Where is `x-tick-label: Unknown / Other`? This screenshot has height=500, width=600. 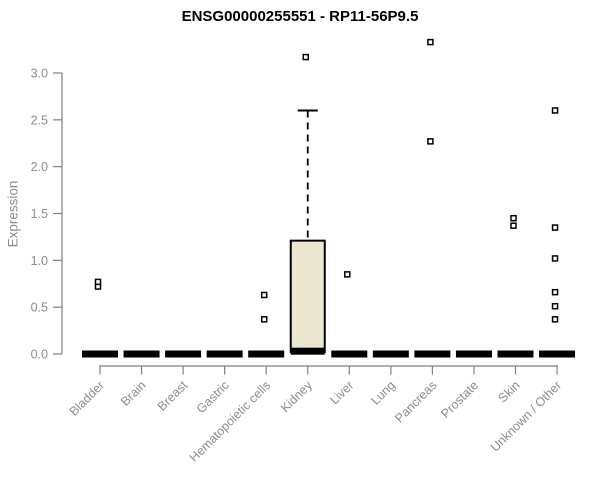
x-tick-label: Unknown / Other is located at coordinates (526, 416).